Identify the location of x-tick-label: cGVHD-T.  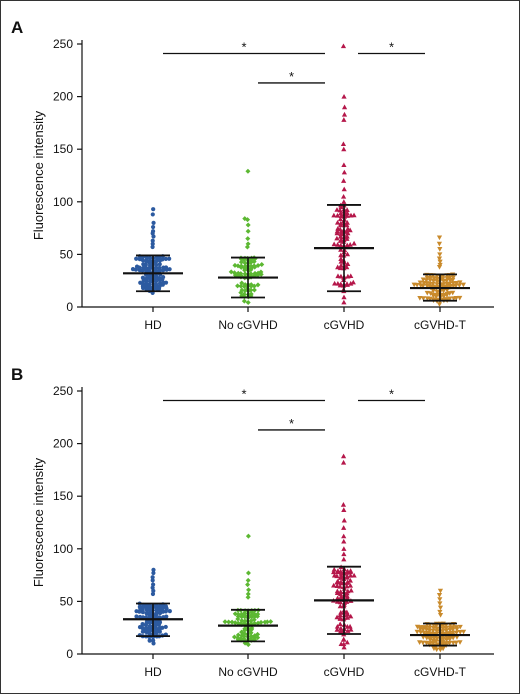
(440, 325).